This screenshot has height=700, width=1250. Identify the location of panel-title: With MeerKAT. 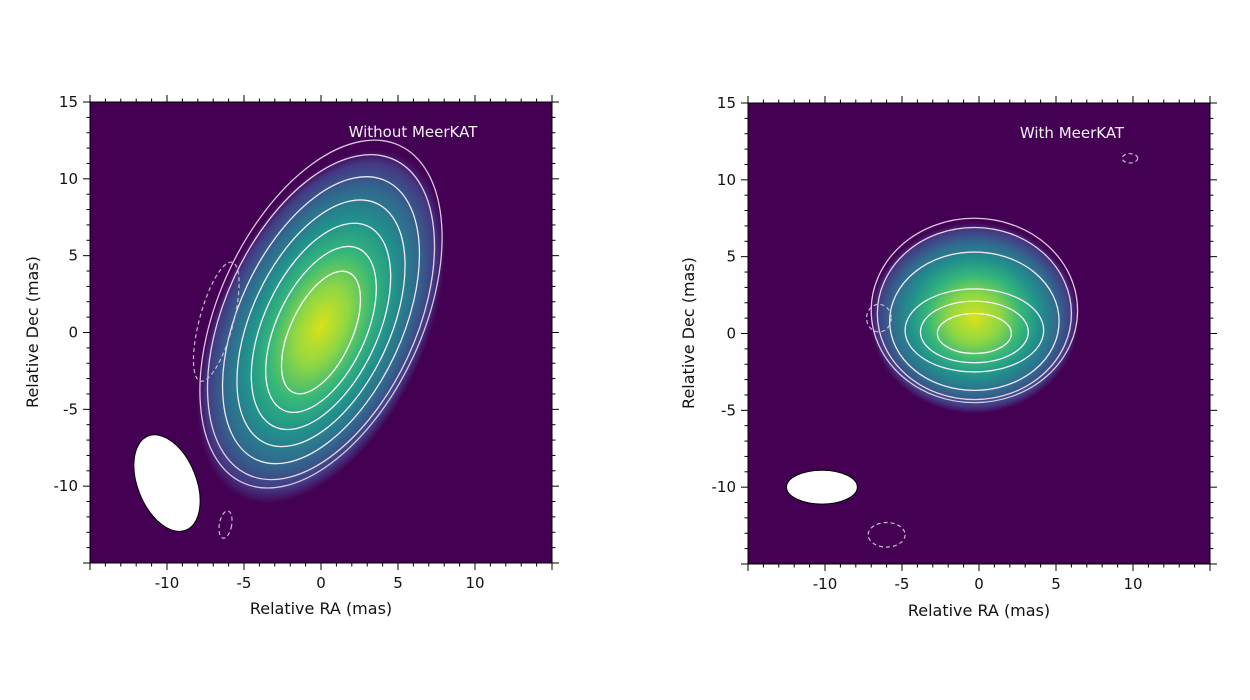
(1072, 133).